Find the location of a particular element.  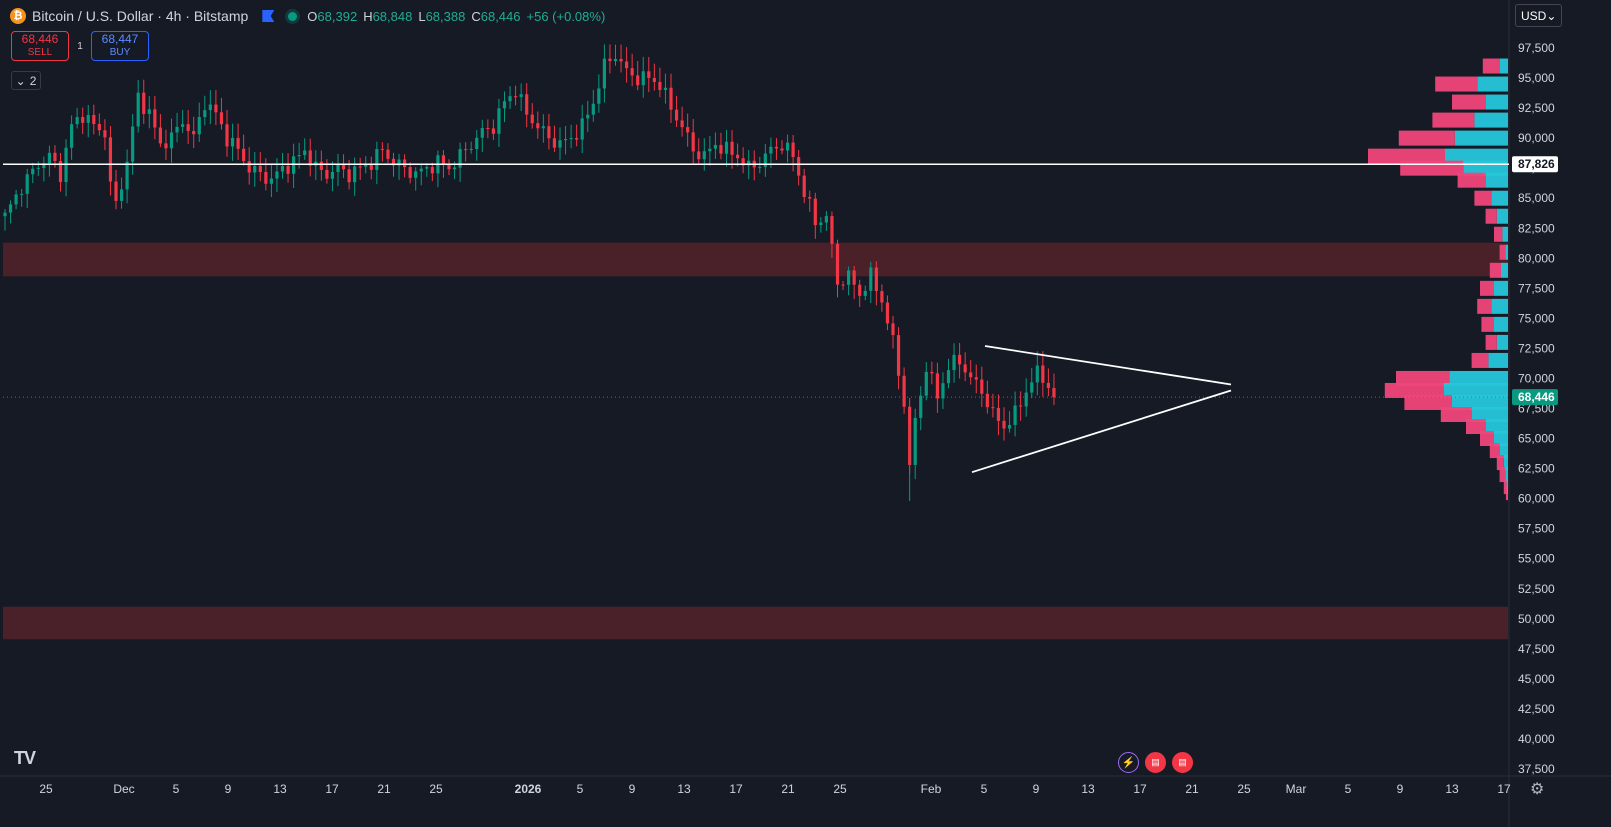

indicators-toggle-button: ⌄ 2 is located at coordinates (26, 80).